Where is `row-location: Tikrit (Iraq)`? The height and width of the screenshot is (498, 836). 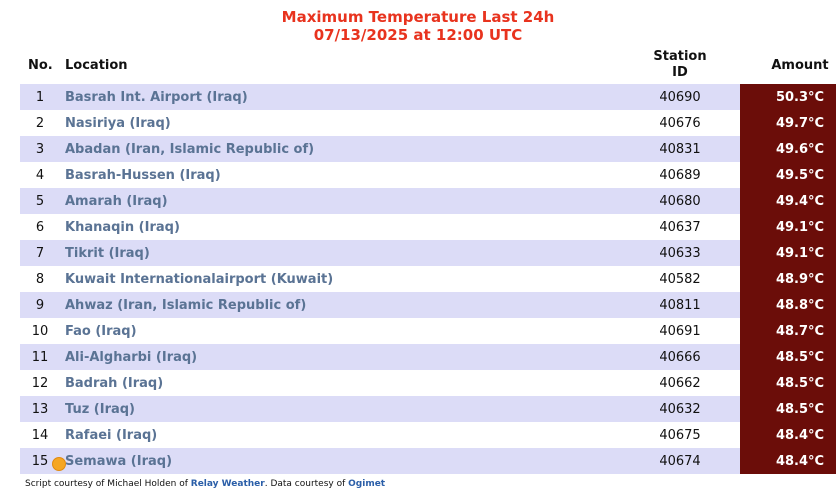
row-location: Tikrit (Iraq) is located at coordinates (340, 253).